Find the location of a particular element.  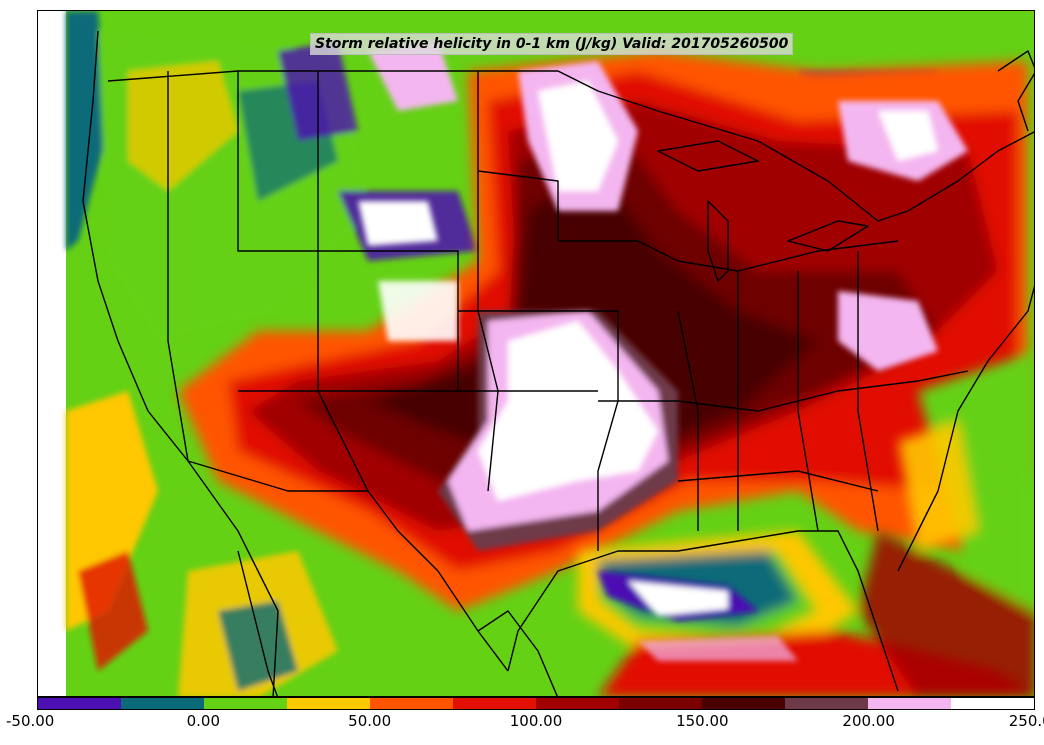

atlantic-yellow is located at coordinates (938, 486).